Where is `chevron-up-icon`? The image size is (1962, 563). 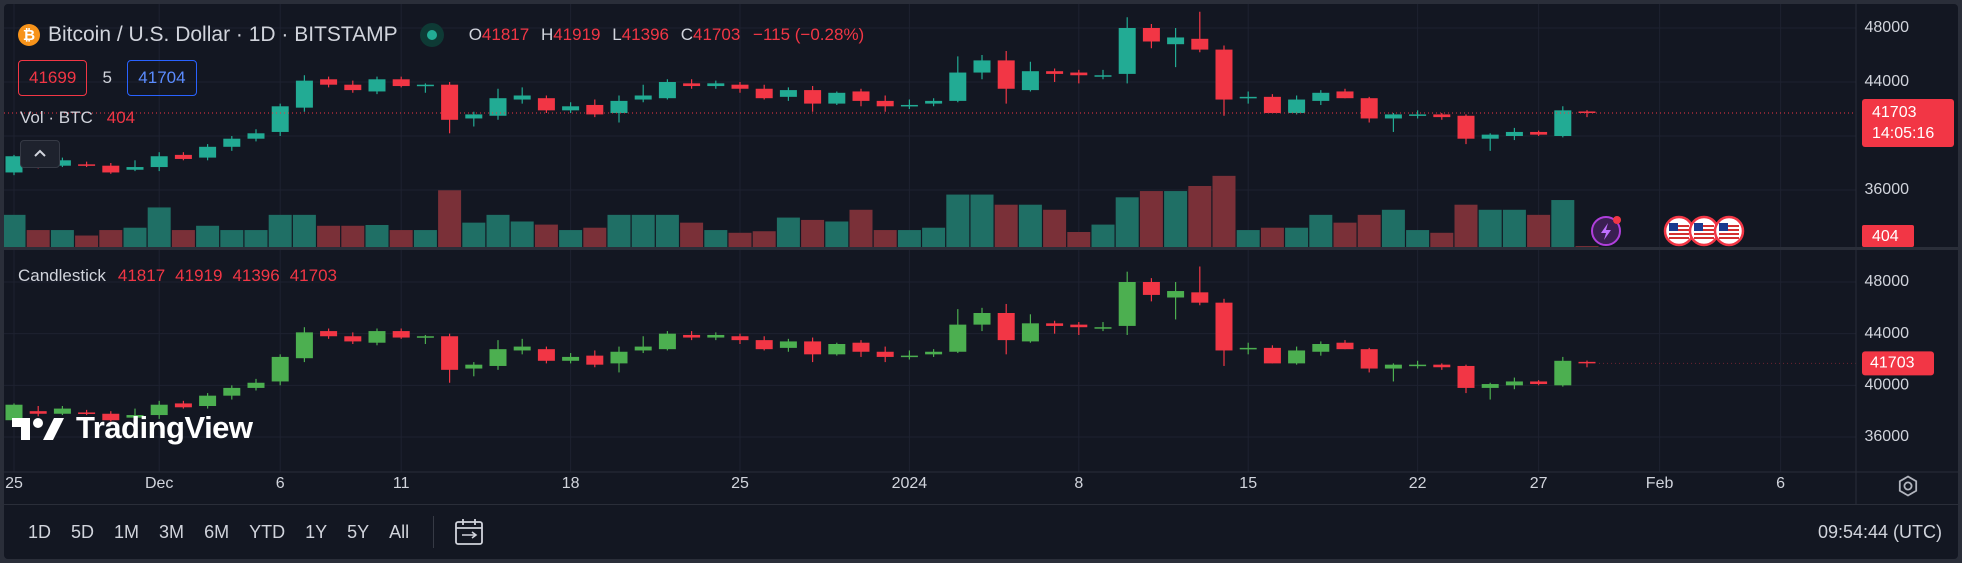 chevron-up-icon is located at coordinates (40, 153).